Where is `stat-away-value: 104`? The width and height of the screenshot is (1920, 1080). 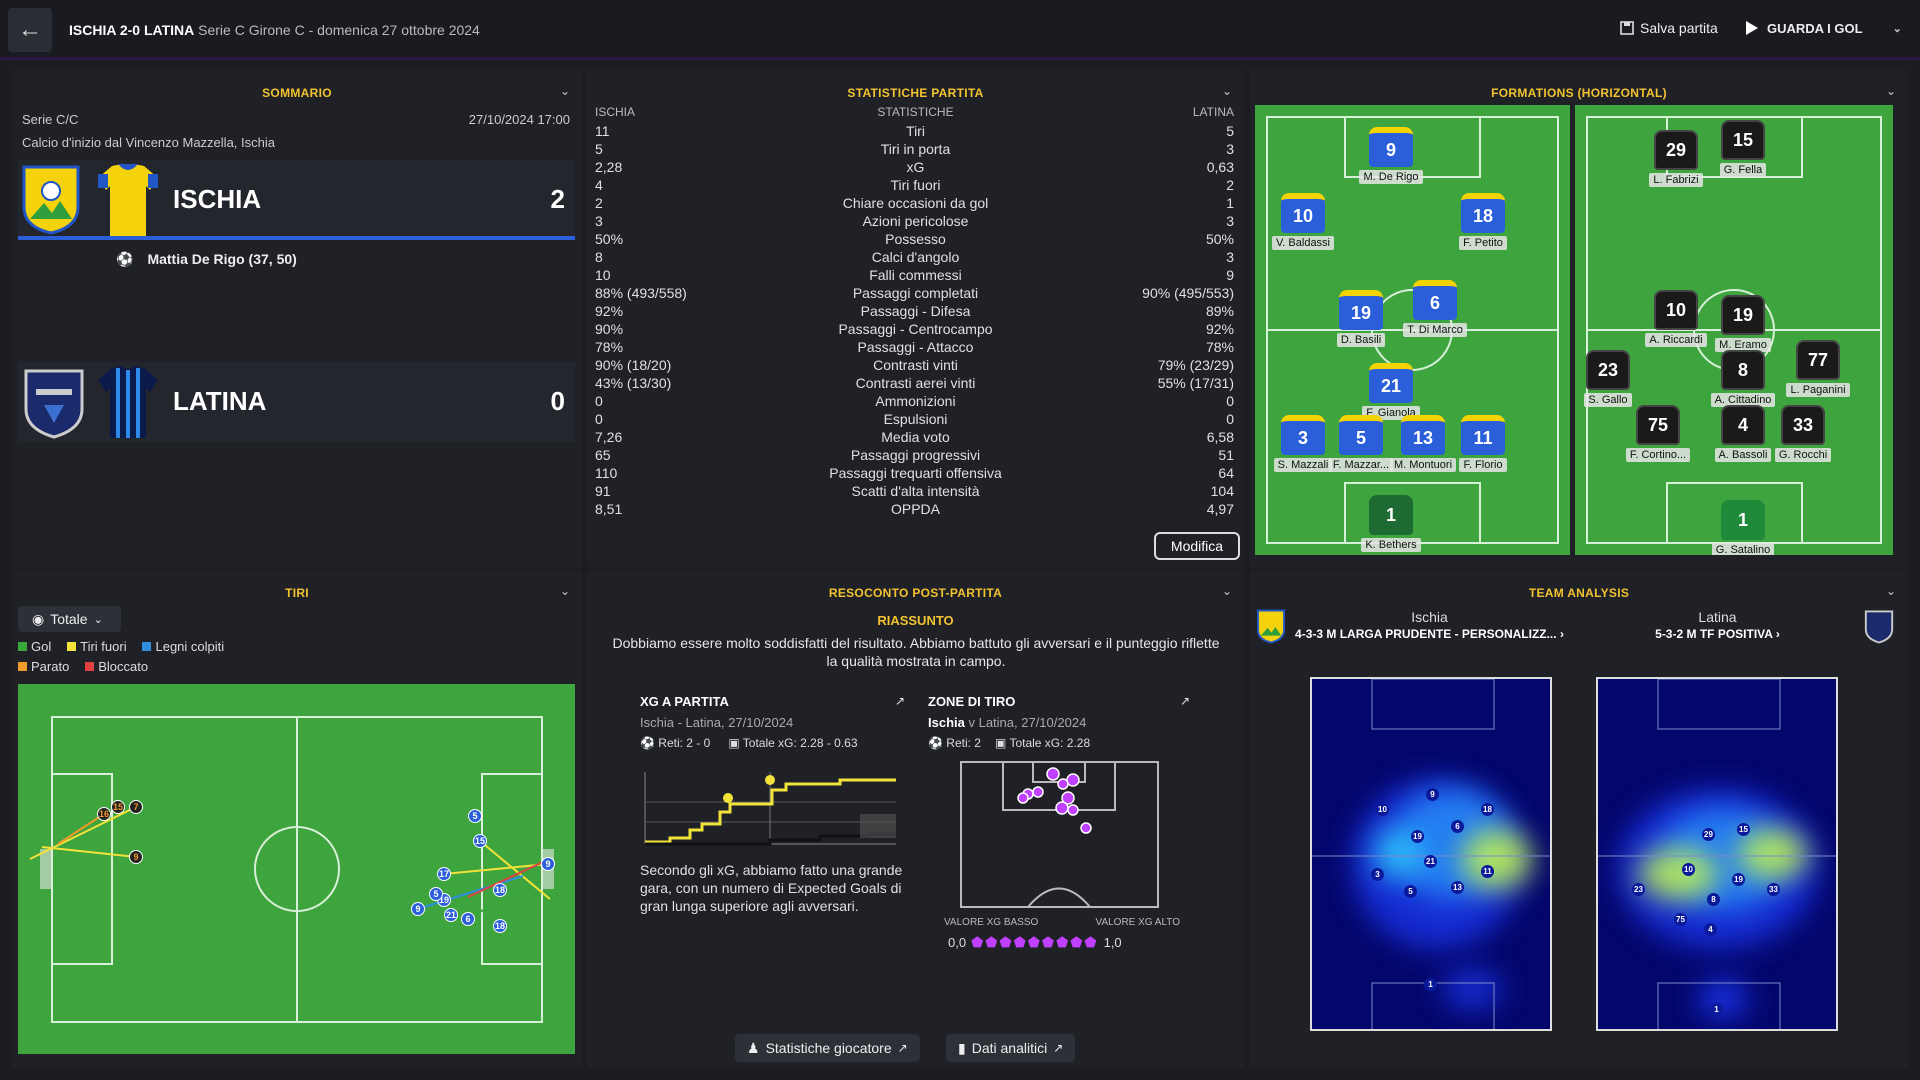 stat-away-value: 104 is located at coordinates (1222, 491).